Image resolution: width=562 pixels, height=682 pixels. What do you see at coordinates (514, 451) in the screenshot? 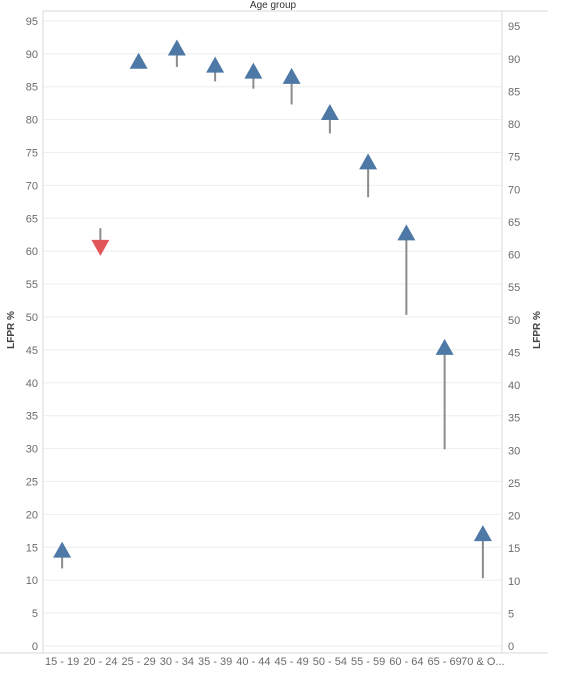
I see `y-tick-label-right: 30` at bounding box center [514, 451].